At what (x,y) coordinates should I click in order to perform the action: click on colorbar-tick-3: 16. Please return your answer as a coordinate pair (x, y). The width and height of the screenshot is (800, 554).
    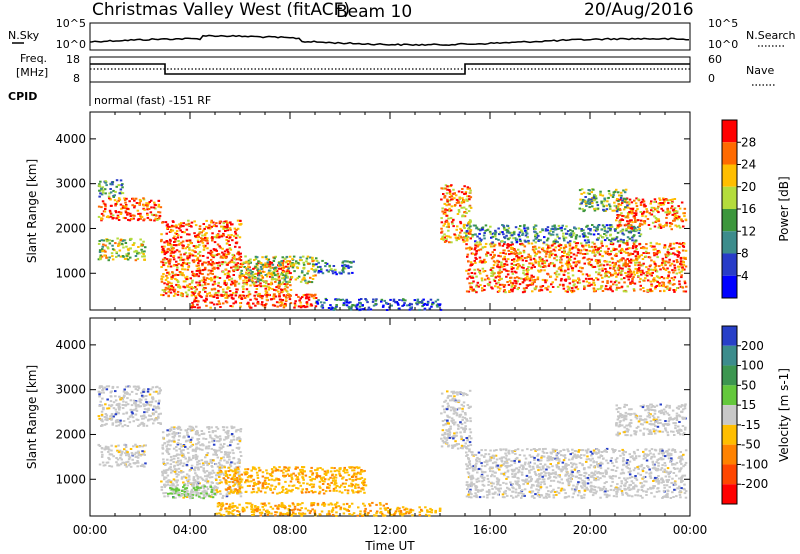
    Looking at the image, I should click on (748, 209).